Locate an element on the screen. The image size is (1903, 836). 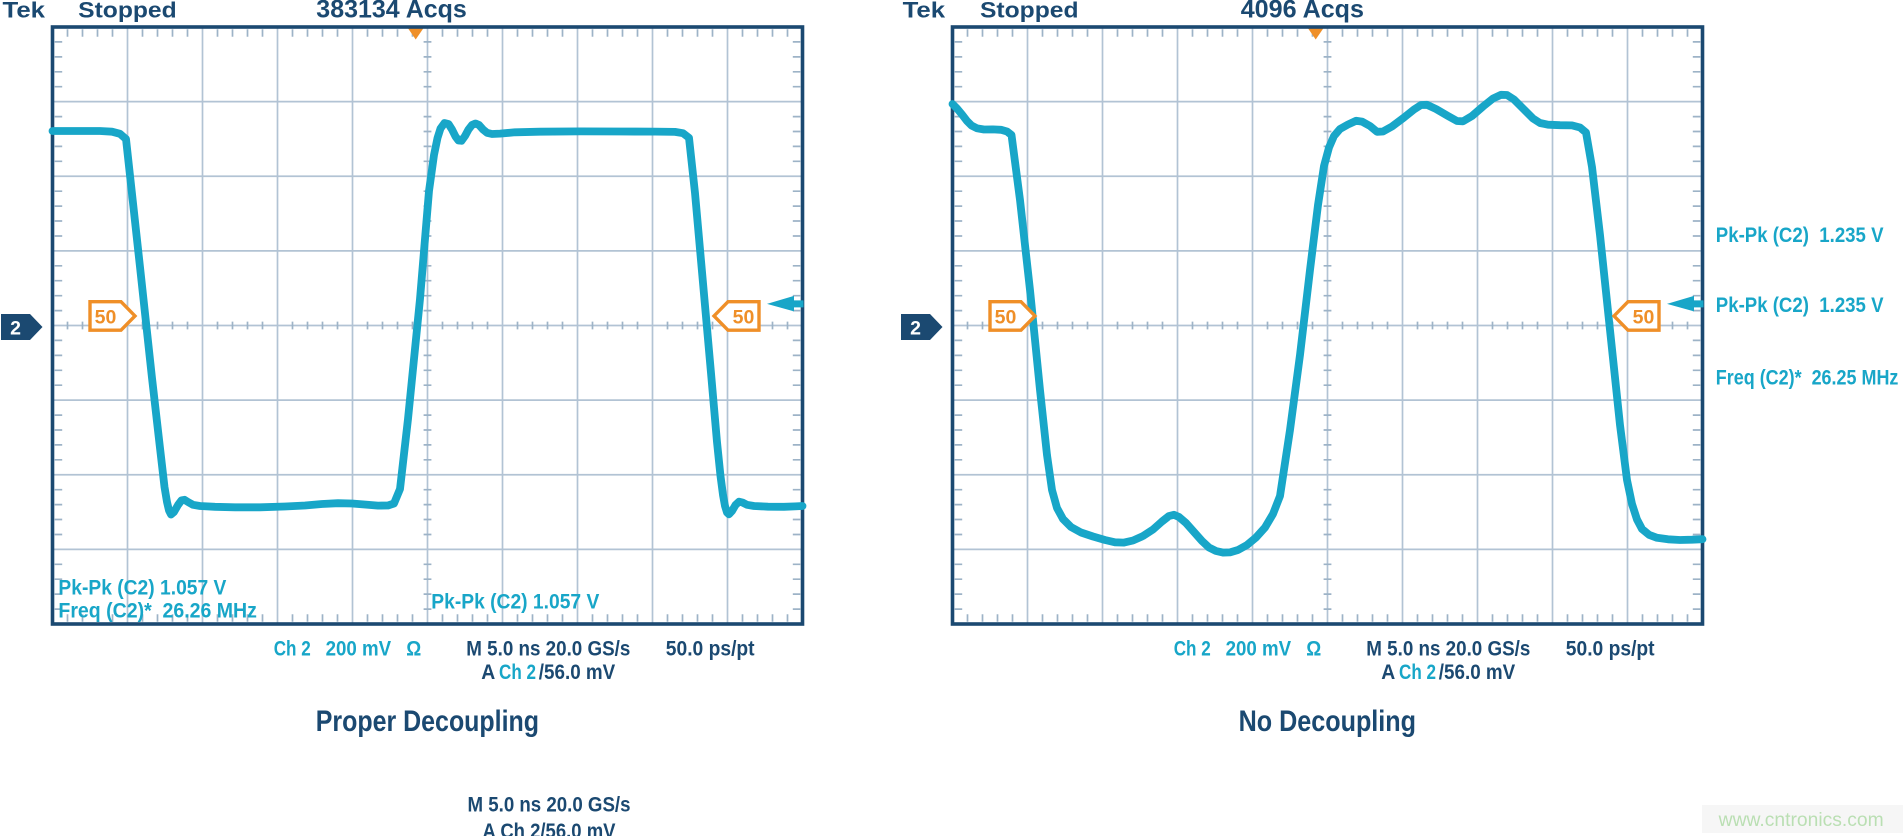
svg-text: A Ch 2/56.0 mV is located at coordinates (549, 828).